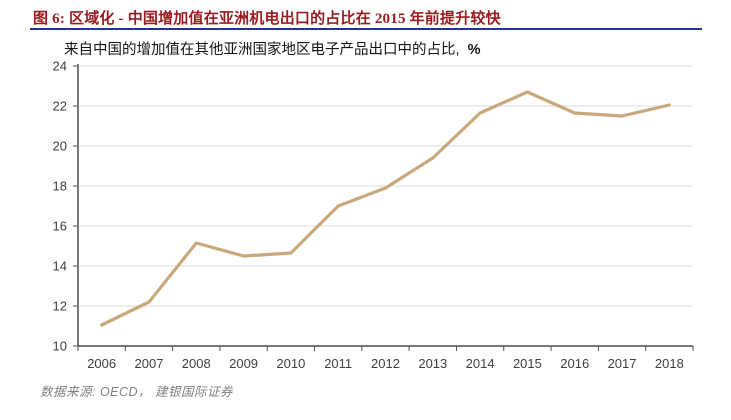  I want to click on chart-subtitle-text: 来自中国的增加值在其他亚洲国家地区电子产品出口中的占比,, so click(262, 50).